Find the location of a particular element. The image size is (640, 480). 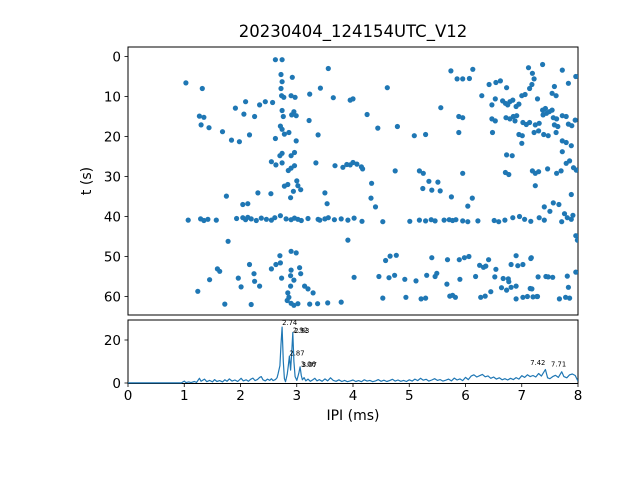

peak-annotation: 3.07 is located at coordinates (309, 365).